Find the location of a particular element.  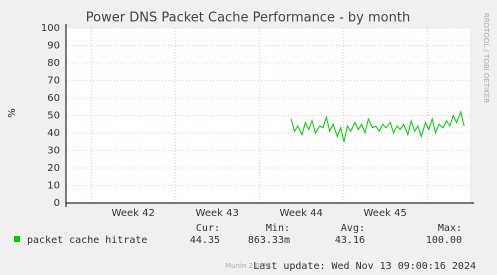

stats-value: 100.00 is located at coordinates (444, 240).